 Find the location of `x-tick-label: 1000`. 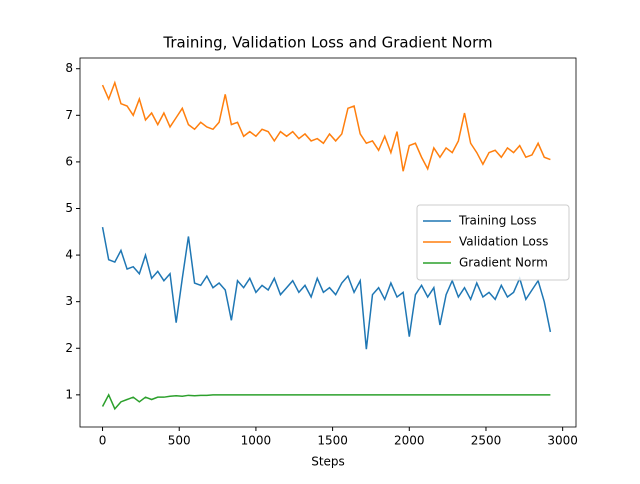

x-tick-label: 1000 is located at coordinates (256, 441).